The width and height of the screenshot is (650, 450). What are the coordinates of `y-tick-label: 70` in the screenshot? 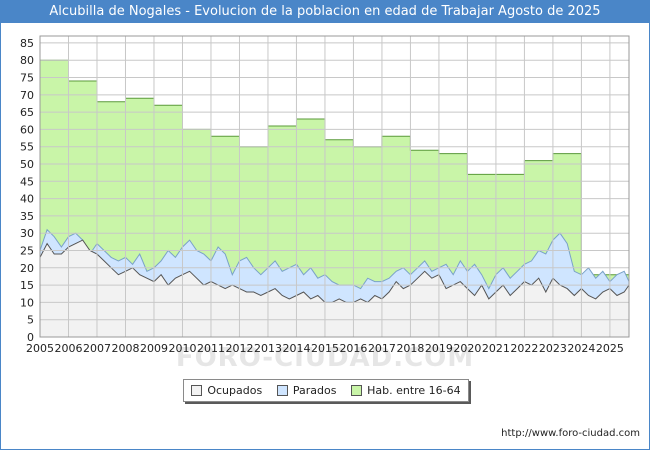 It's located at (27, 95).